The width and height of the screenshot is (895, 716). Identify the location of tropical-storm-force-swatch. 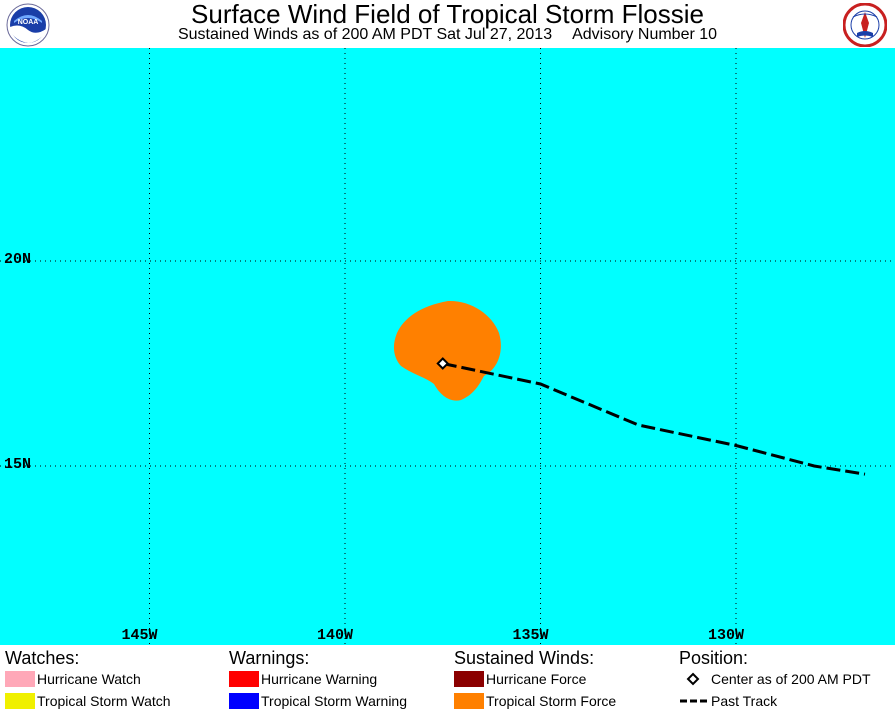
(469, 701).